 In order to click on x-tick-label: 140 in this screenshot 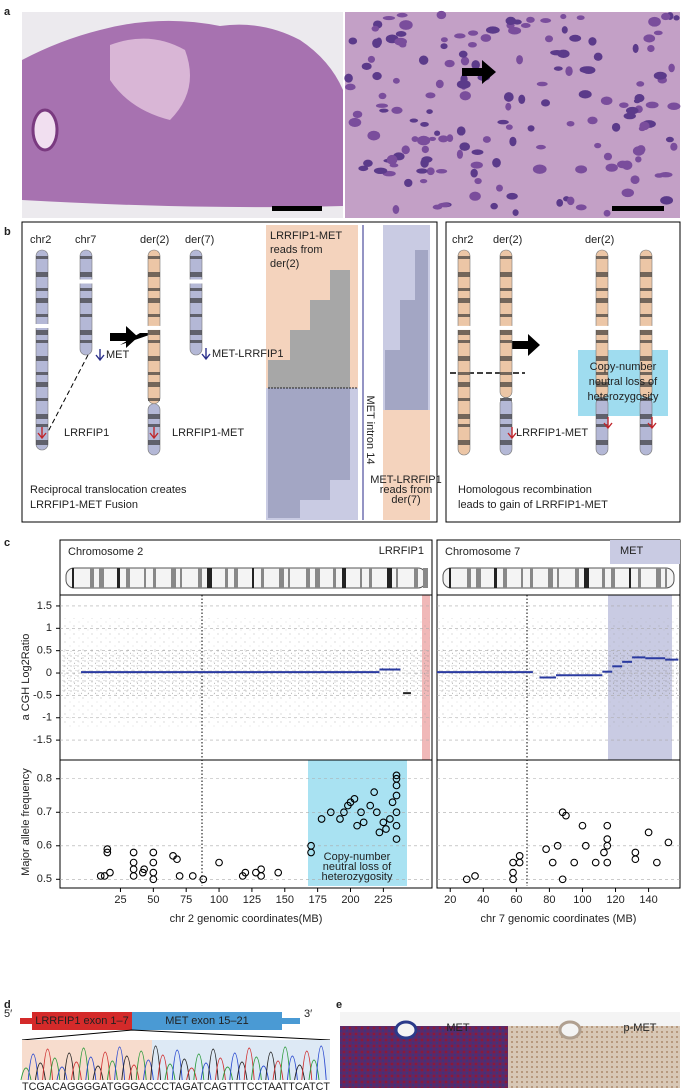, I will do `click(648, 900)`.